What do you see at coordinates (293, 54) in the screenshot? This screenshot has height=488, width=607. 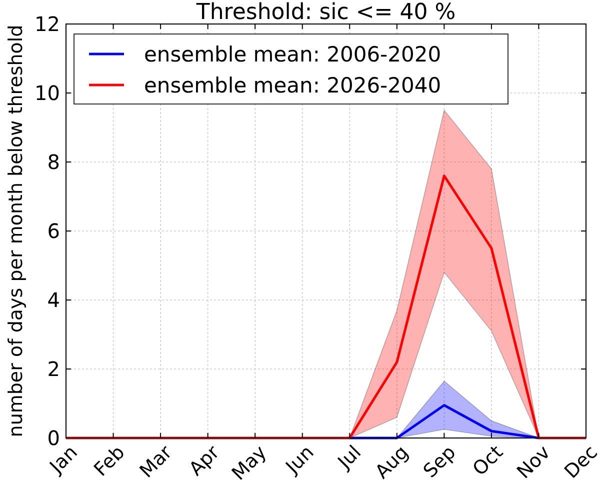 I see `legend-label: ensemble mean: 2006-2020` at bounding box center [293, 54].